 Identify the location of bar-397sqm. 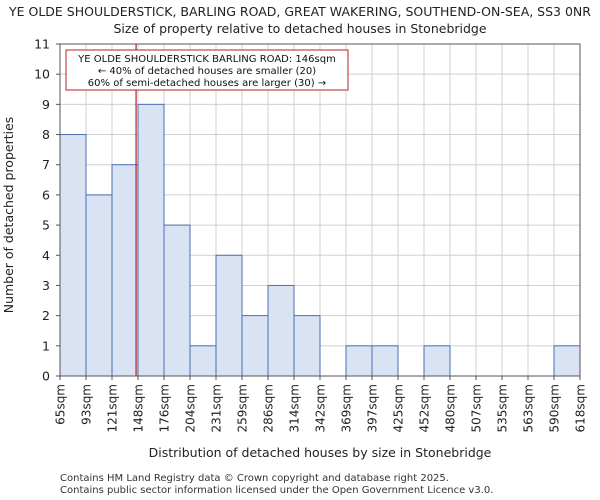
(385, 361).